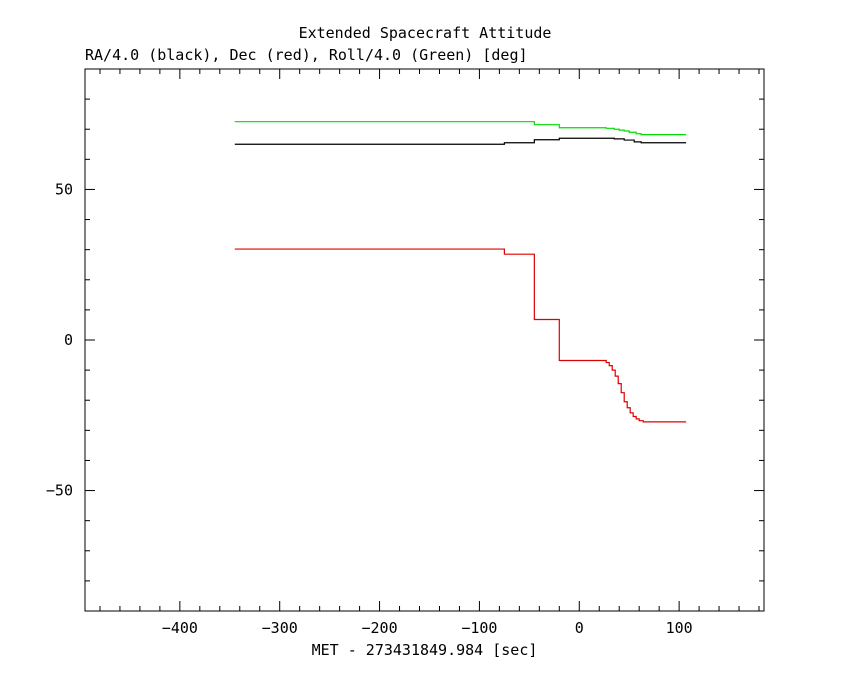 This screenshot has height=680, width=850. Describe the element at coordinates (59, 491) in the screenshot. I see `y-tick-label: −50` at that location.